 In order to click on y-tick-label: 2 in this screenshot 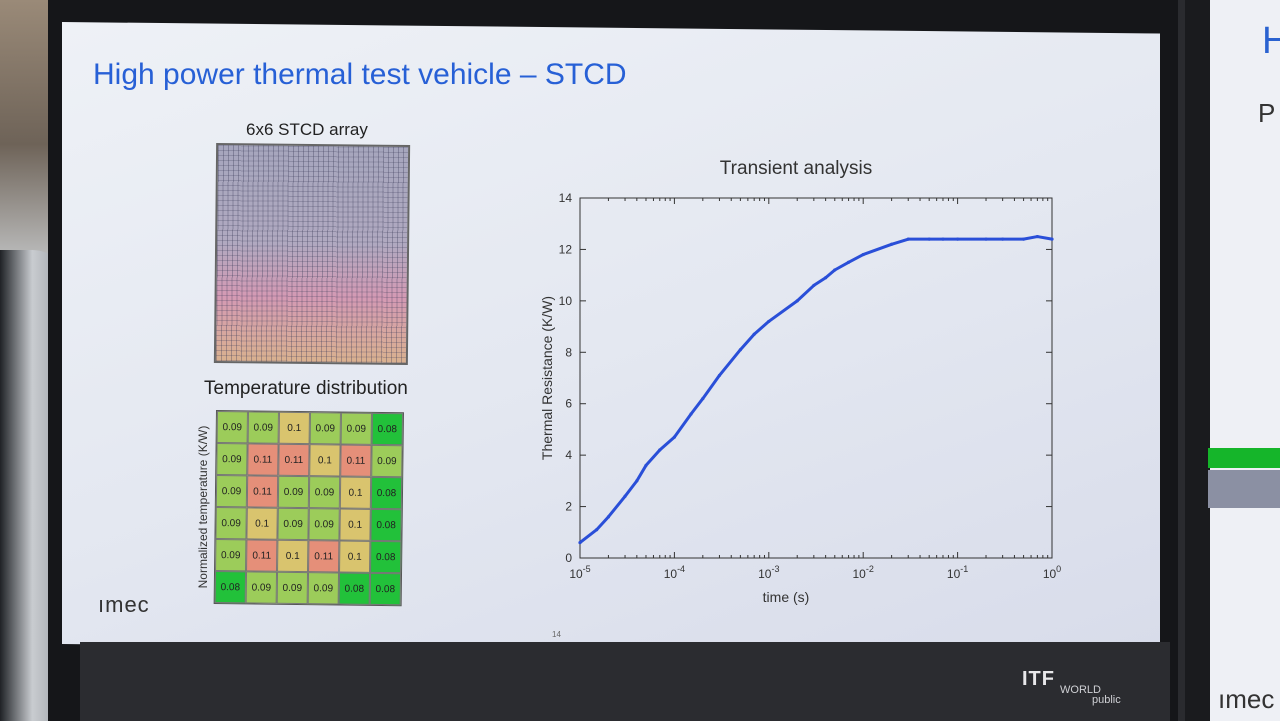, I will do `click(568, 507)`.